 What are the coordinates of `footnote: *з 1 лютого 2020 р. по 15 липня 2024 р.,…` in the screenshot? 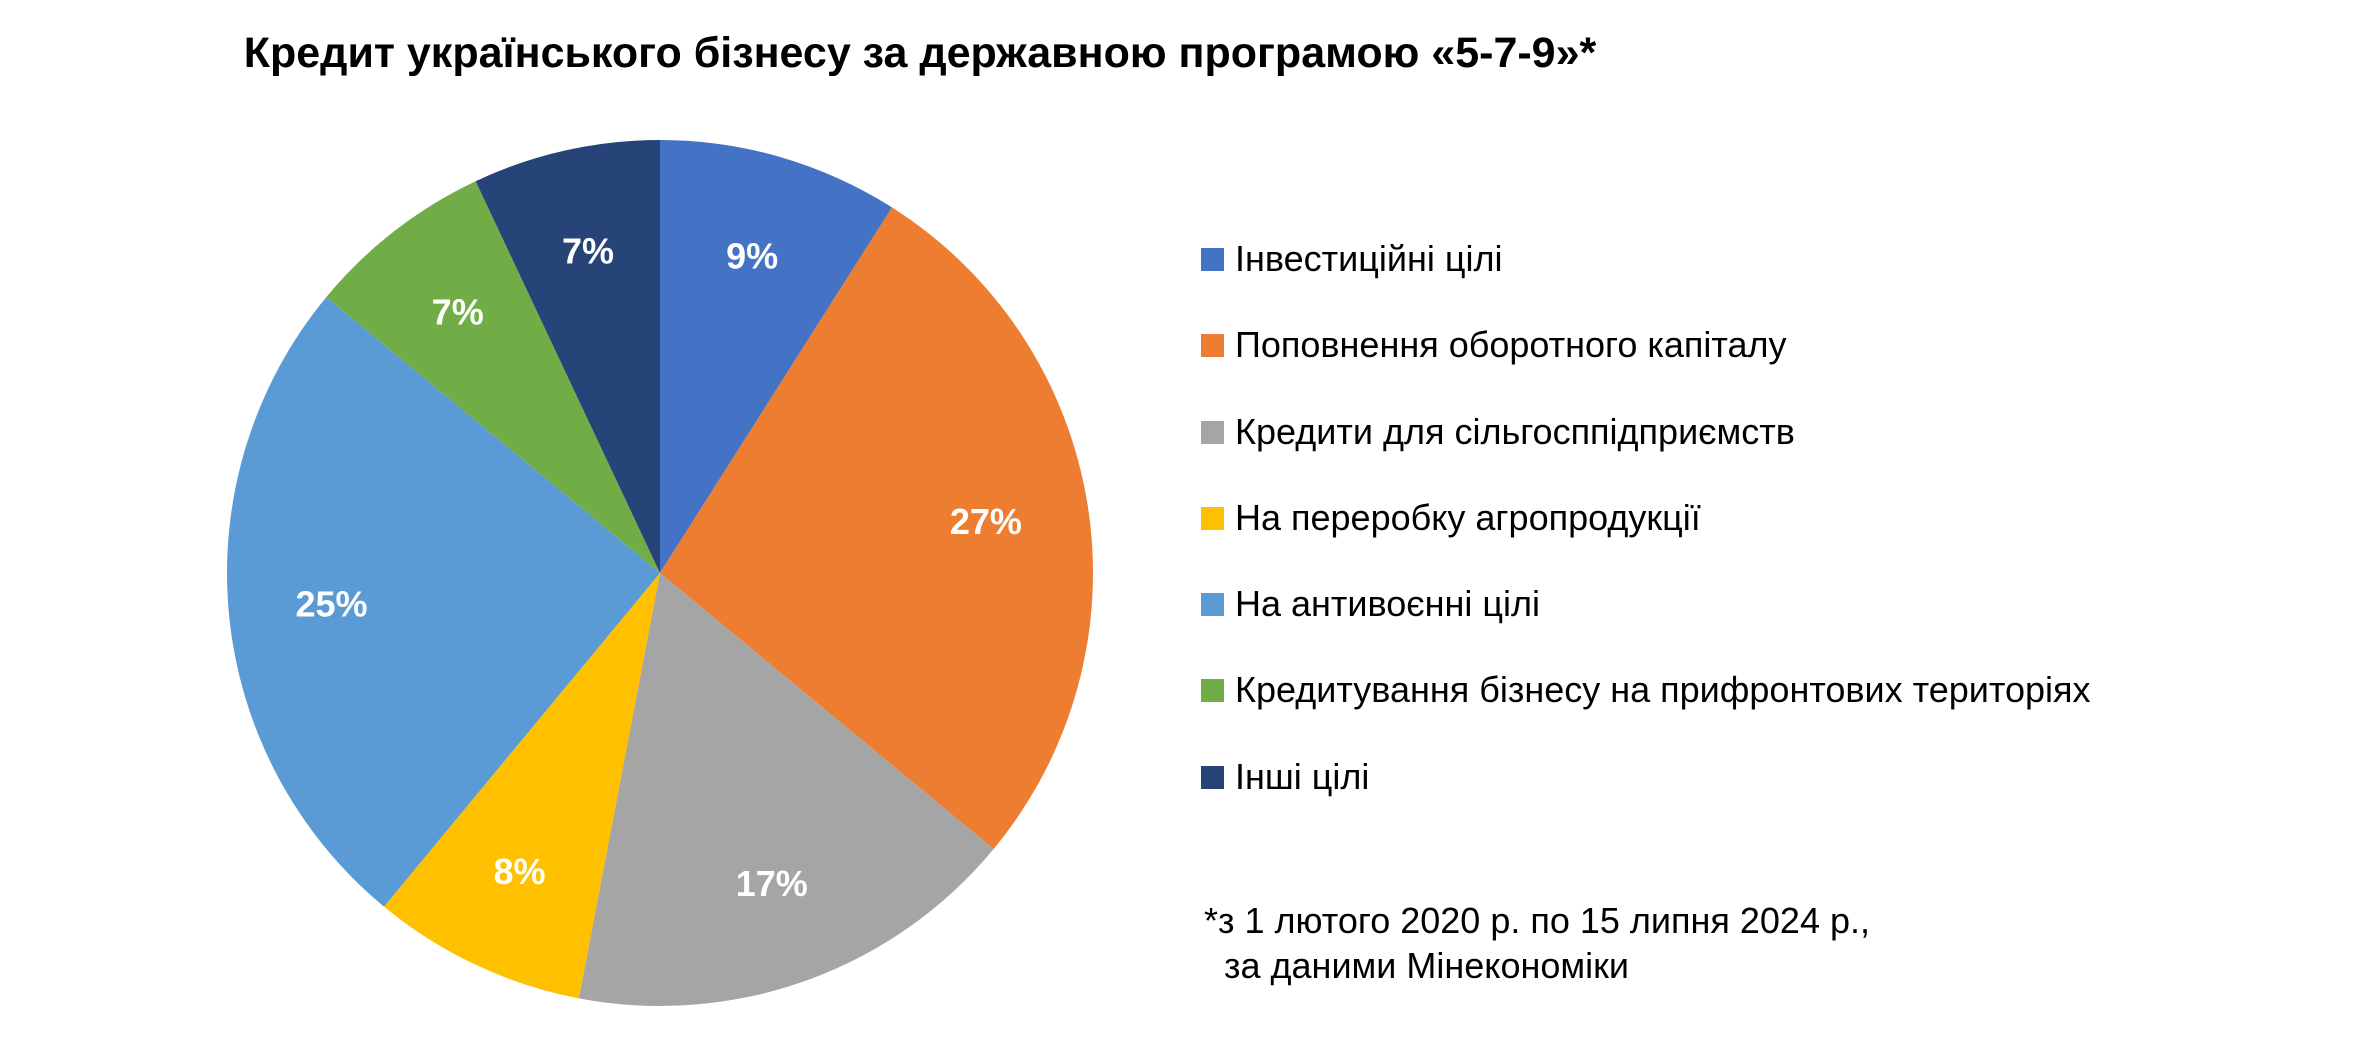 It's located at (1537, 943).